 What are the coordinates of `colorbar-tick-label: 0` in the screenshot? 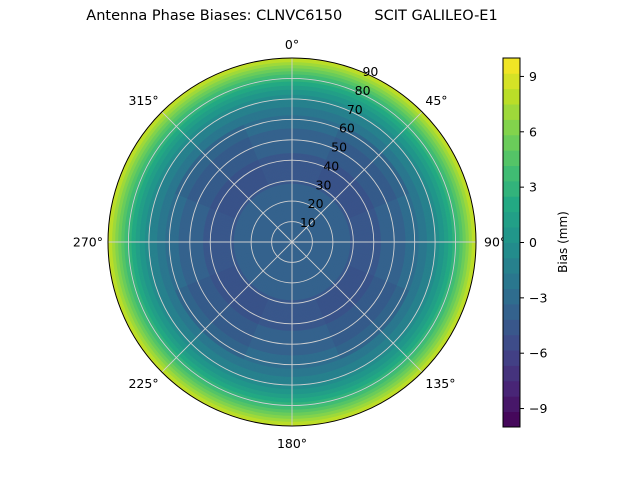 It's located at (533, 242).